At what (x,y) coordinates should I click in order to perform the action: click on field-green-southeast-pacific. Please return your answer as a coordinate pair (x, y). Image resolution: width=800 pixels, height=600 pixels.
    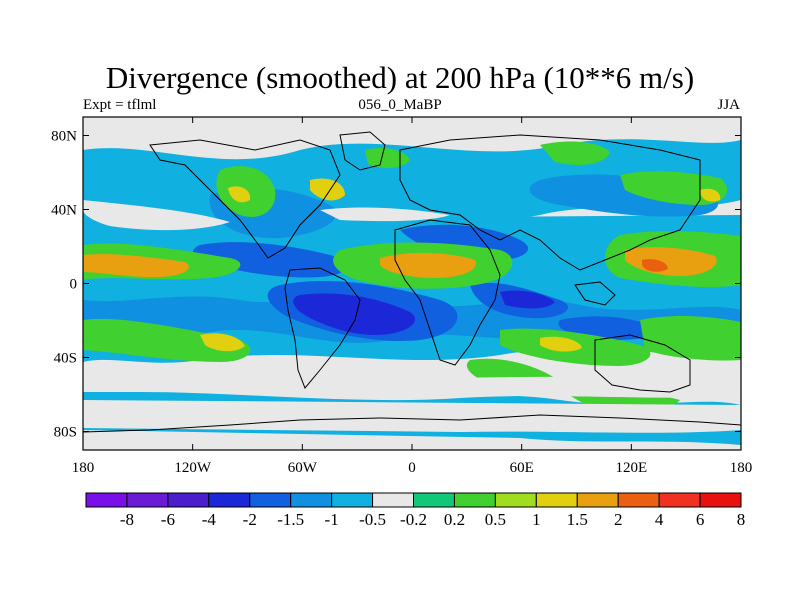
    Looking at the image, I should click on (690, 338).